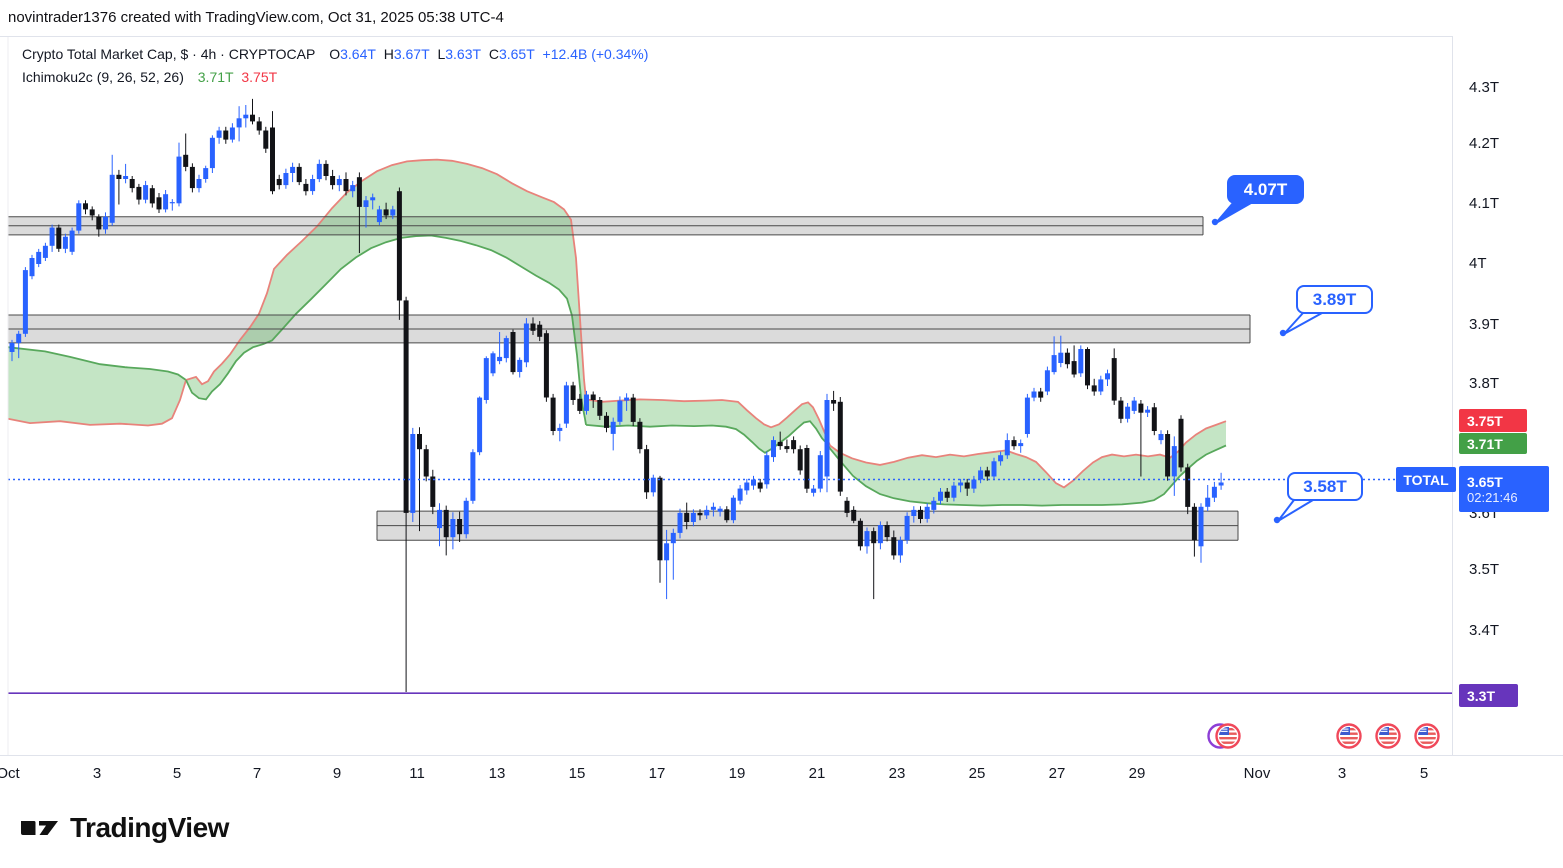 The image size is (1563, 868). What do you see at coordinates (149, 77) in the screenshot?
I see `indicator-legend: Ichimoku2c (9, 26, 52, 26) 3.71T 3.75T` at bounding box center [149, 77].